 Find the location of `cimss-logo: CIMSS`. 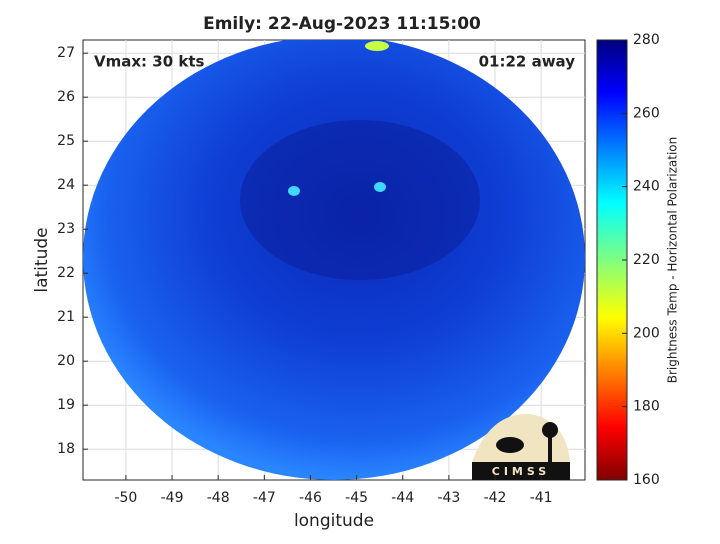

cimss-logo: CIMSS is located at coordinates (521, 446).